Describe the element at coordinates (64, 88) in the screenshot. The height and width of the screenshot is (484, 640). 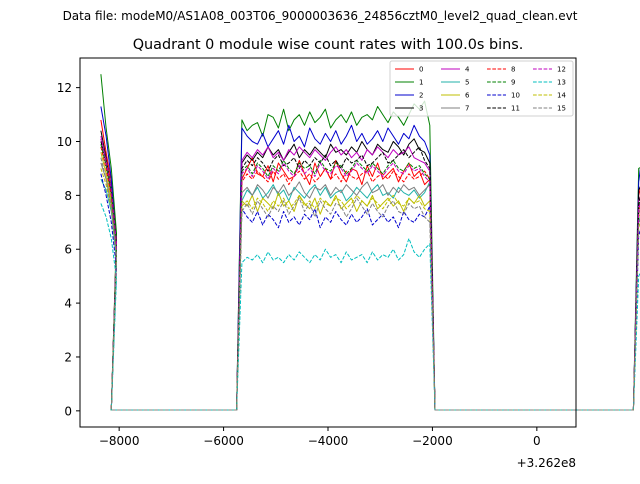
I see `y-tick-label: 12` at that location.